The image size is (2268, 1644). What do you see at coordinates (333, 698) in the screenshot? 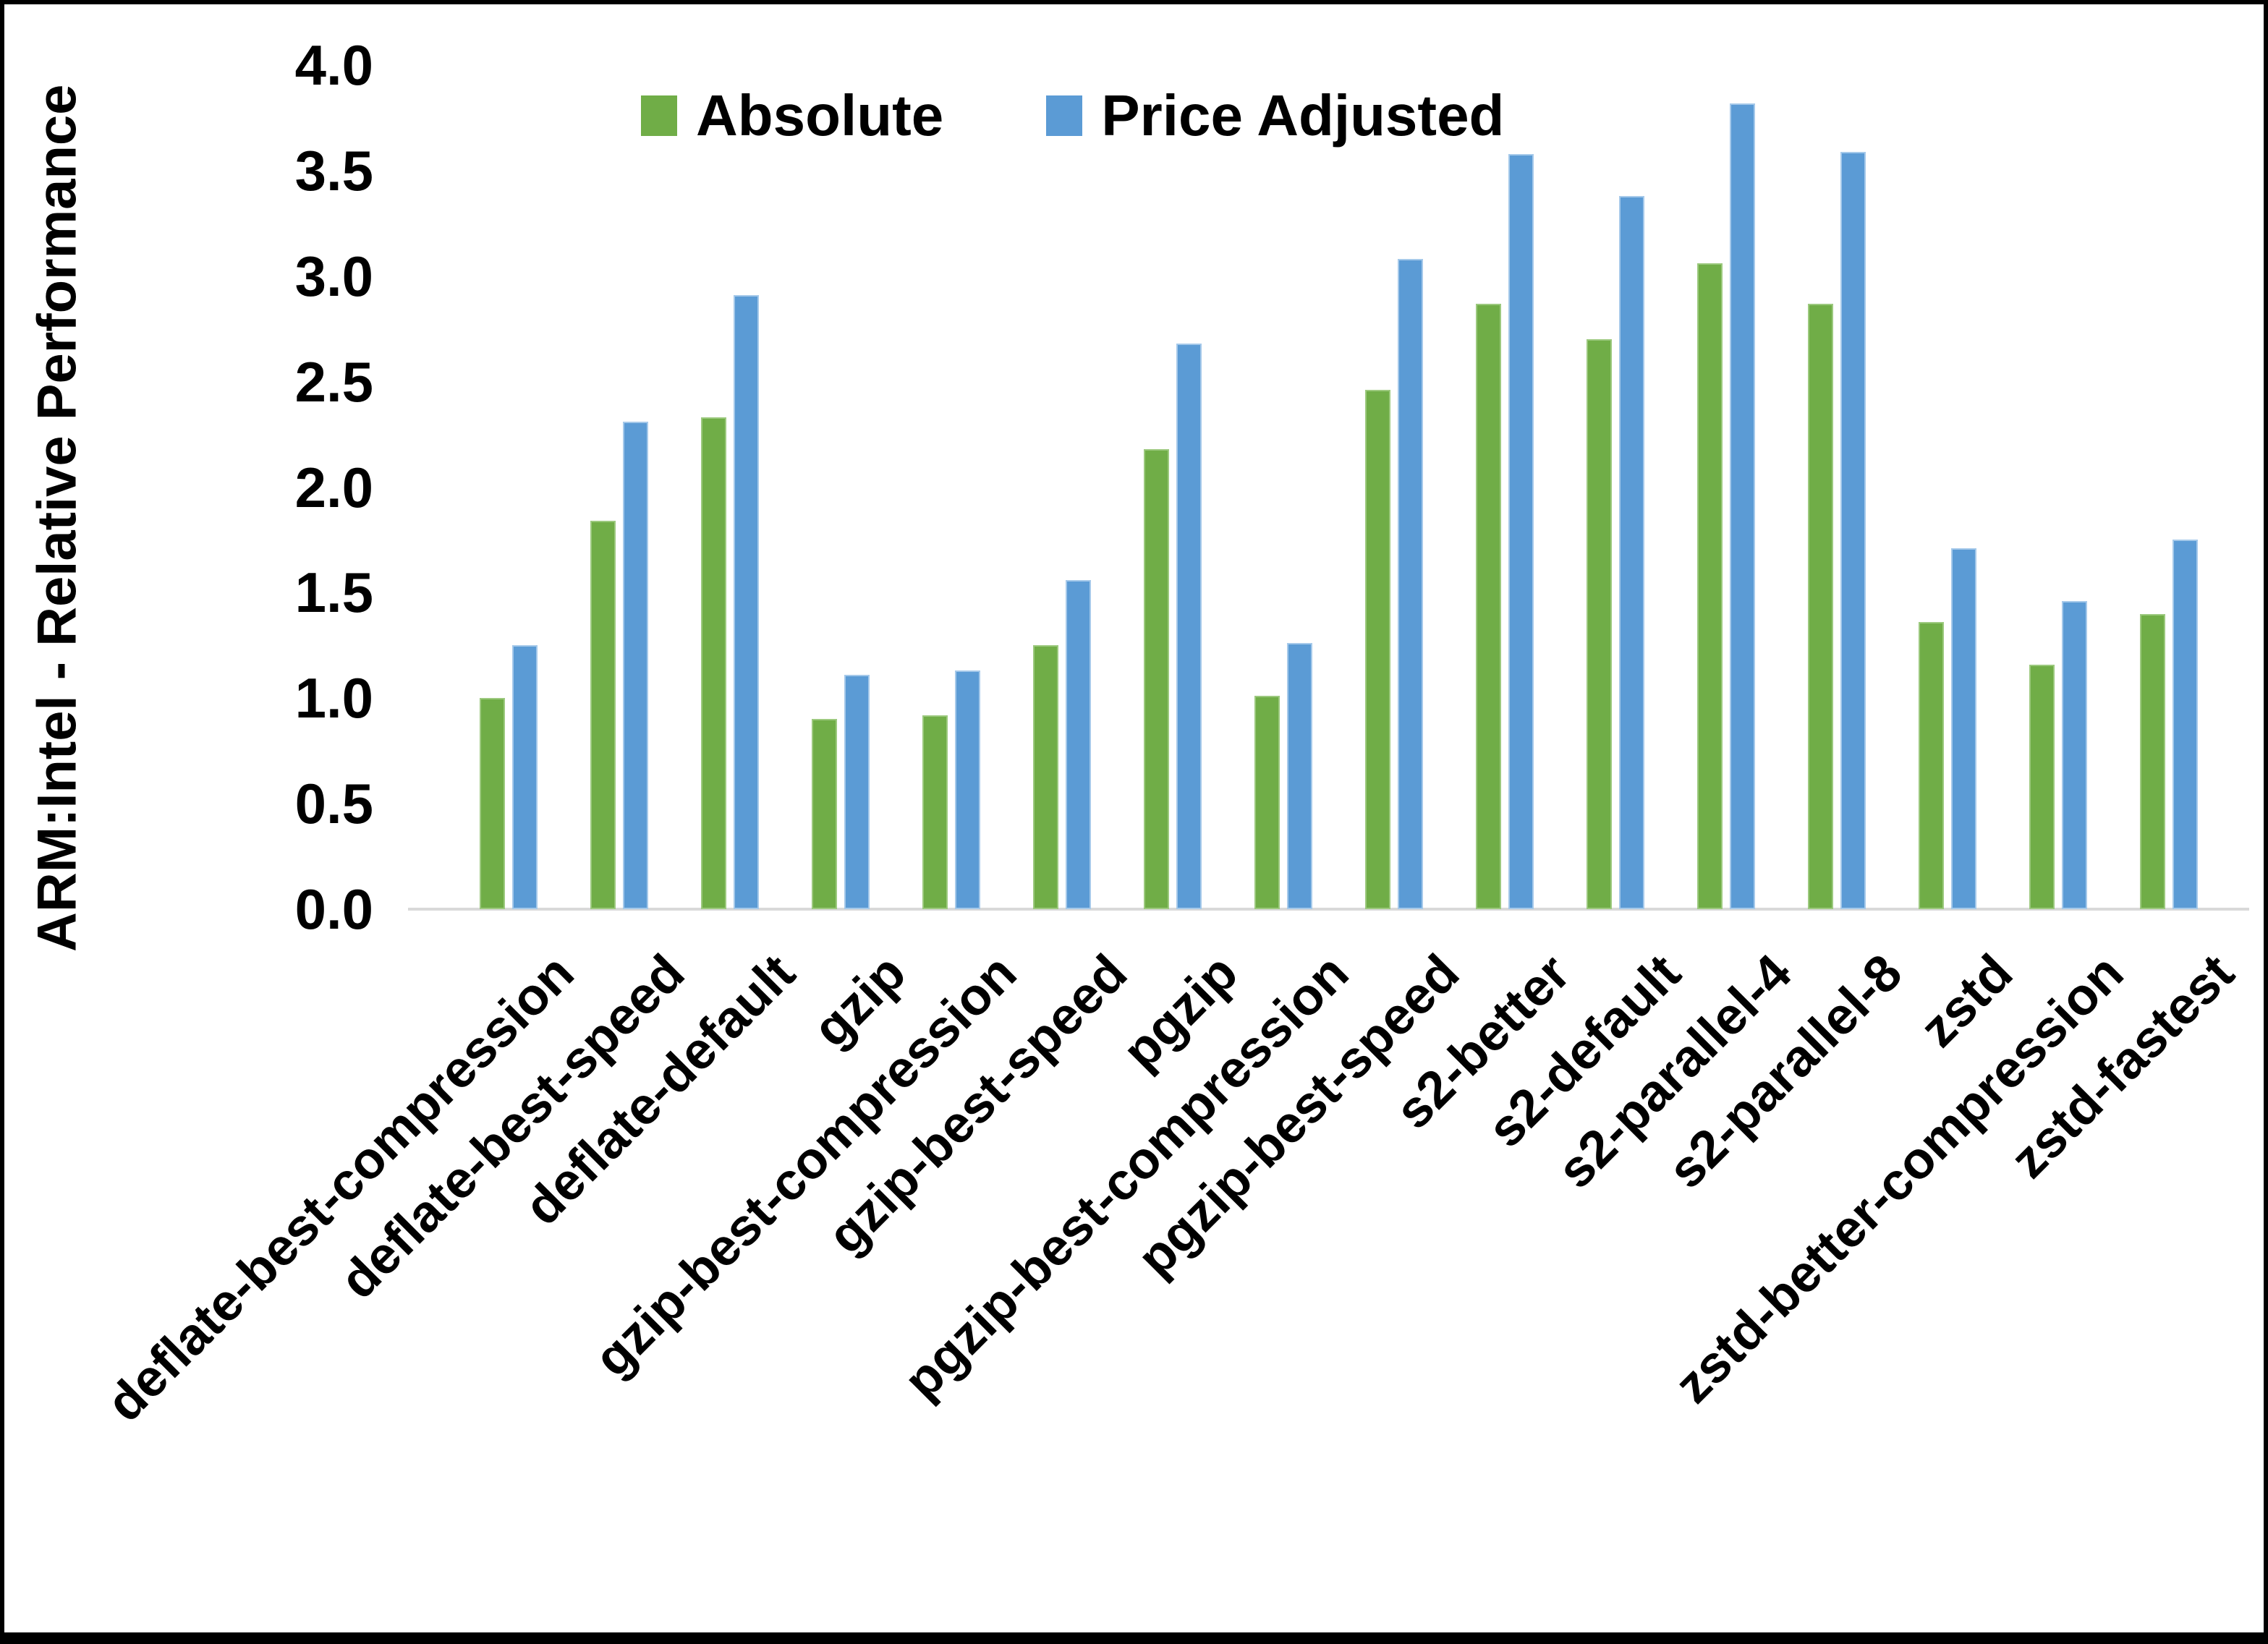
I see `y-tick-label: 1.0` at bounding box center [333, 698].